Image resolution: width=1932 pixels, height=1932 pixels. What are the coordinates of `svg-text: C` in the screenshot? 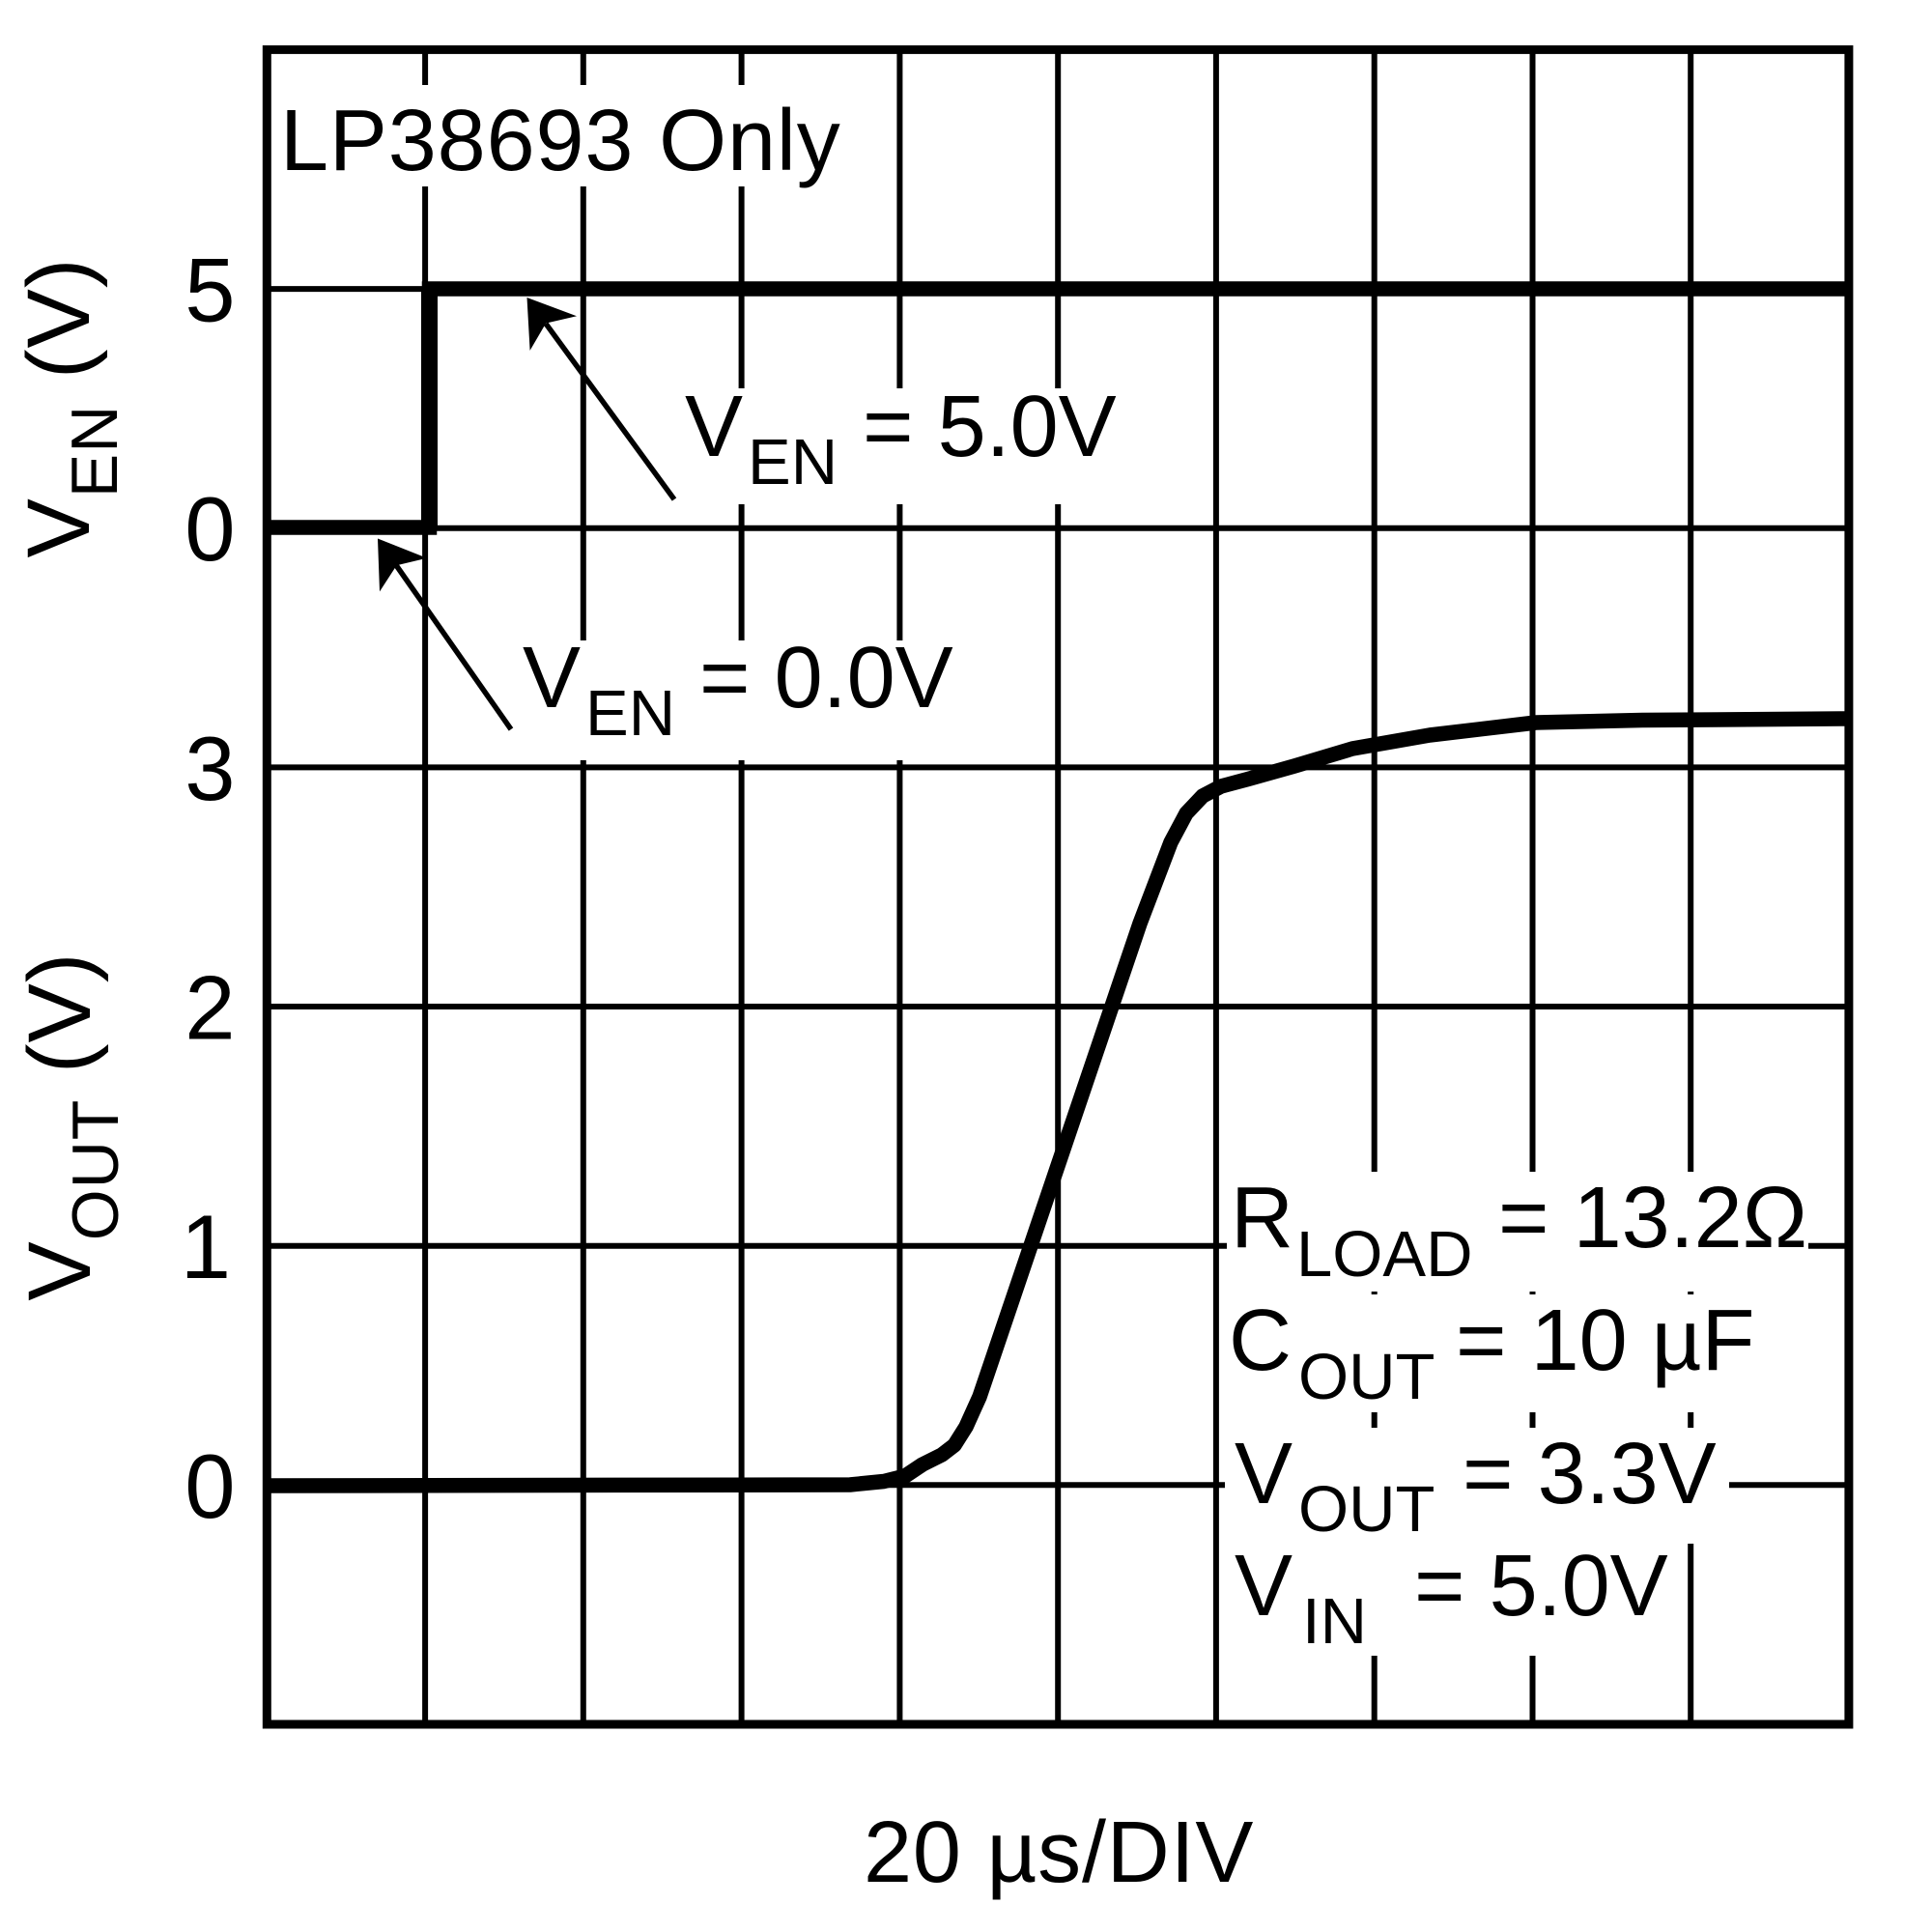 It's located at (1260, 1341).